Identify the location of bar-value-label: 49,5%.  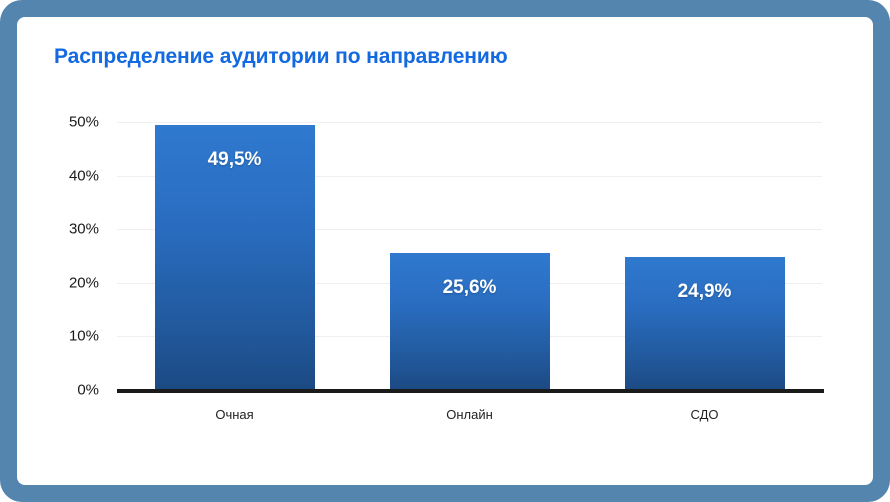
(234, 159).